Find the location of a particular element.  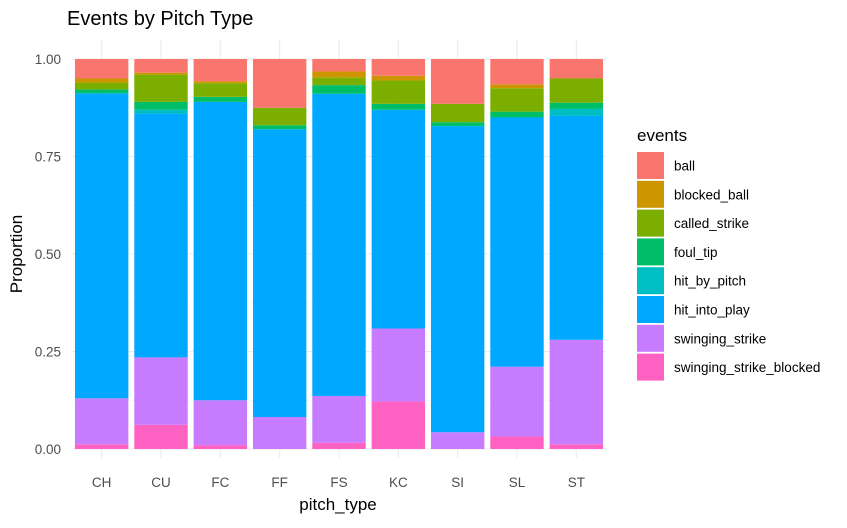

legend-key-ball is located at coordinates (650, 165).